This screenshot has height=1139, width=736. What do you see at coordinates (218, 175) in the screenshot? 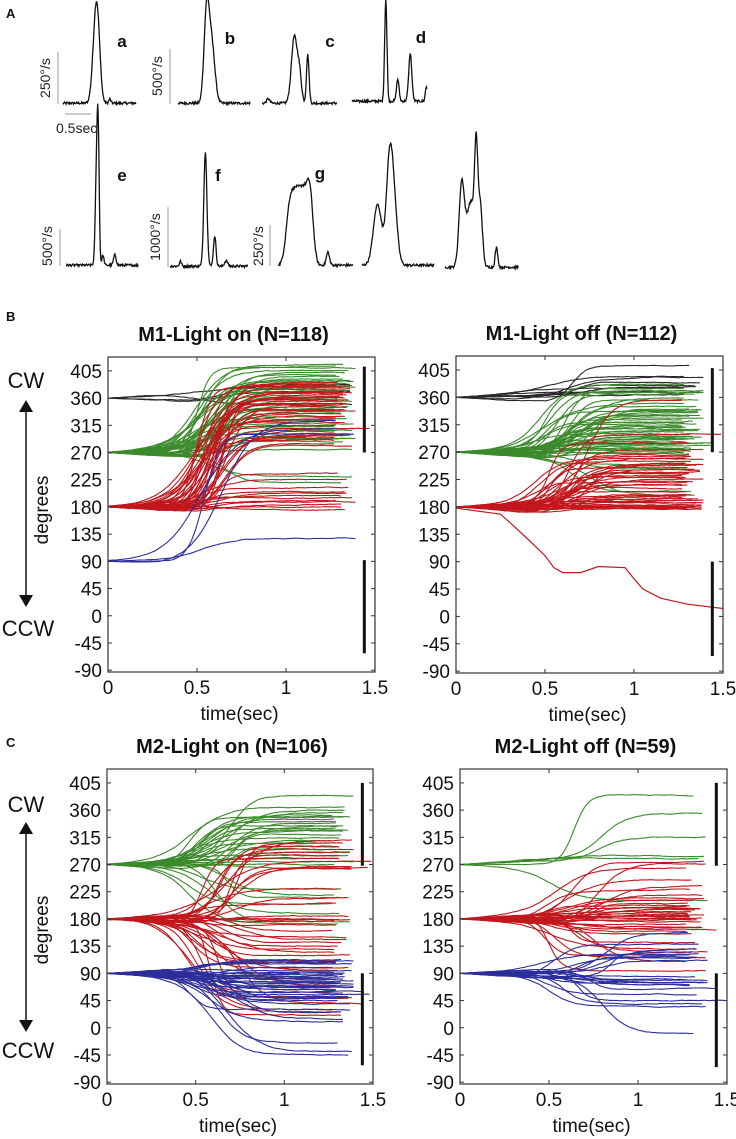
I see `trace-letter-label: f` at bounding box center [218, 175].